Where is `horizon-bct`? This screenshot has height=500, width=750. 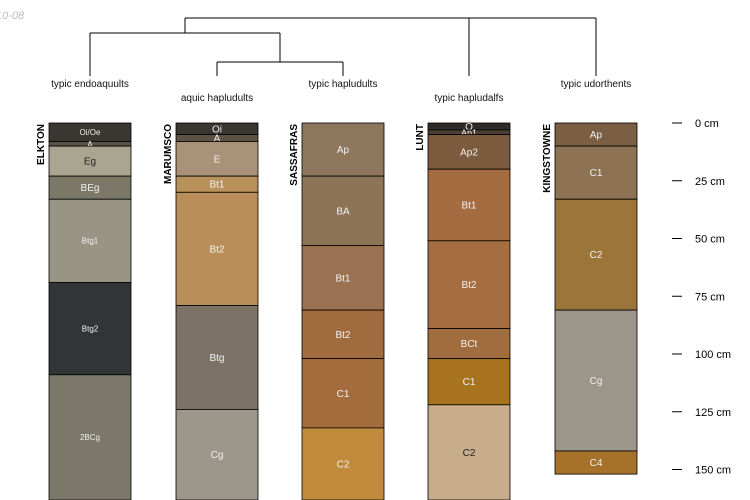 horizon-bct is located at coordinates (469, 344).